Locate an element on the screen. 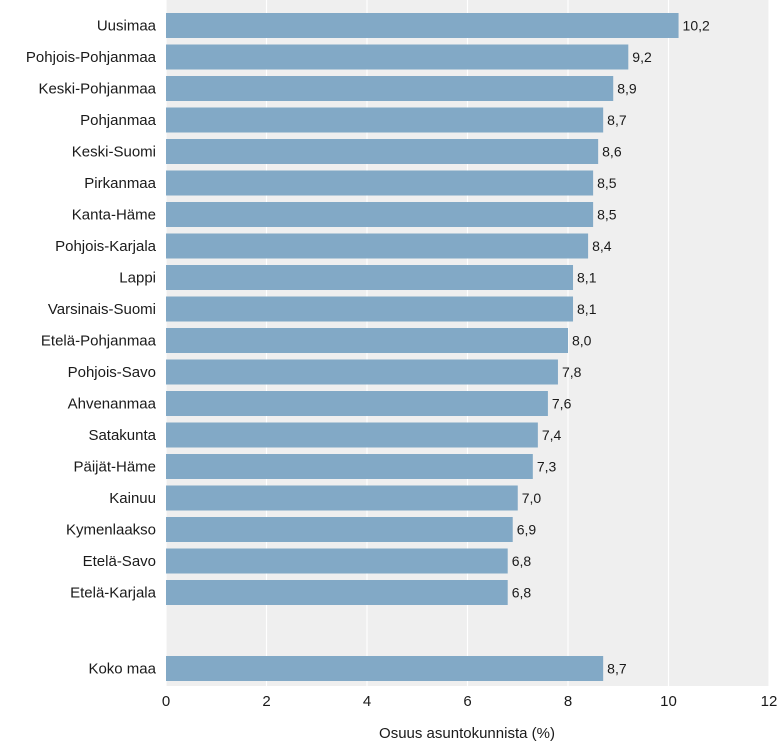 This screenshot has height=746, width=784. value-label: 9,2 is located at coordinates (642, 57).